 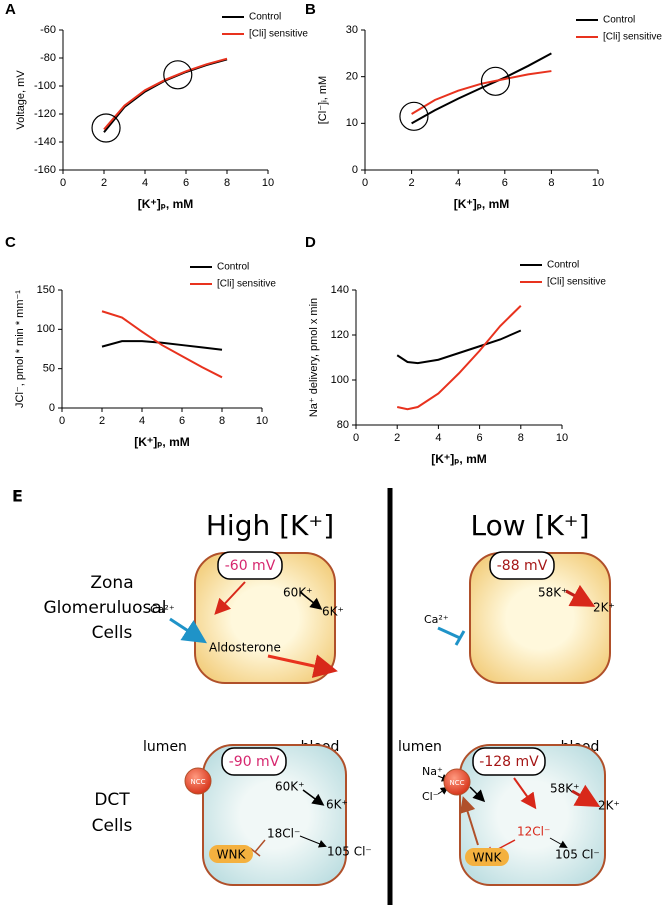 I want to click on panel-label: B, so click(x=310, y=9).